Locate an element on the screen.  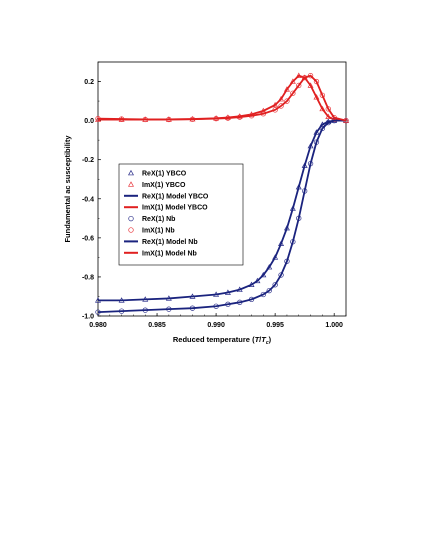
y-tick-label: -0.4 is located at coordinates (88, 199).